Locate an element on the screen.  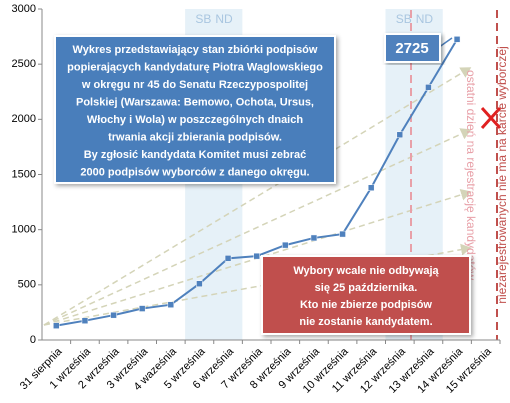
info-line: Włochy i Wola) w poszczególnych dnaich is located at coordinates (195, 120).